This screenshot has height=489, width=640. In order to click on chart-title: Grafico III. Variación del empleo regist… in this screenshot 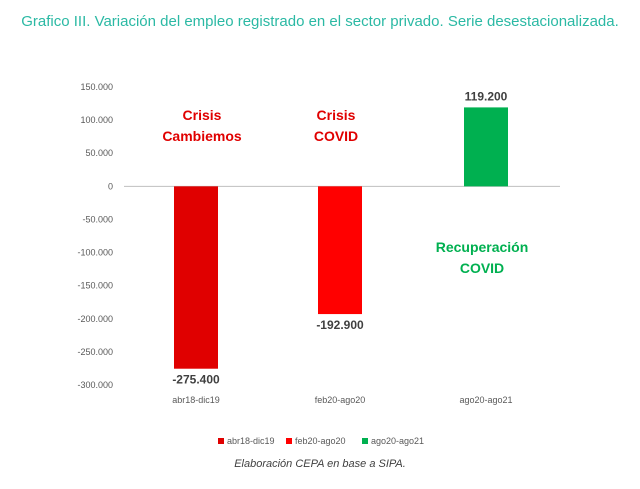, I will do `click(320, 21)`.